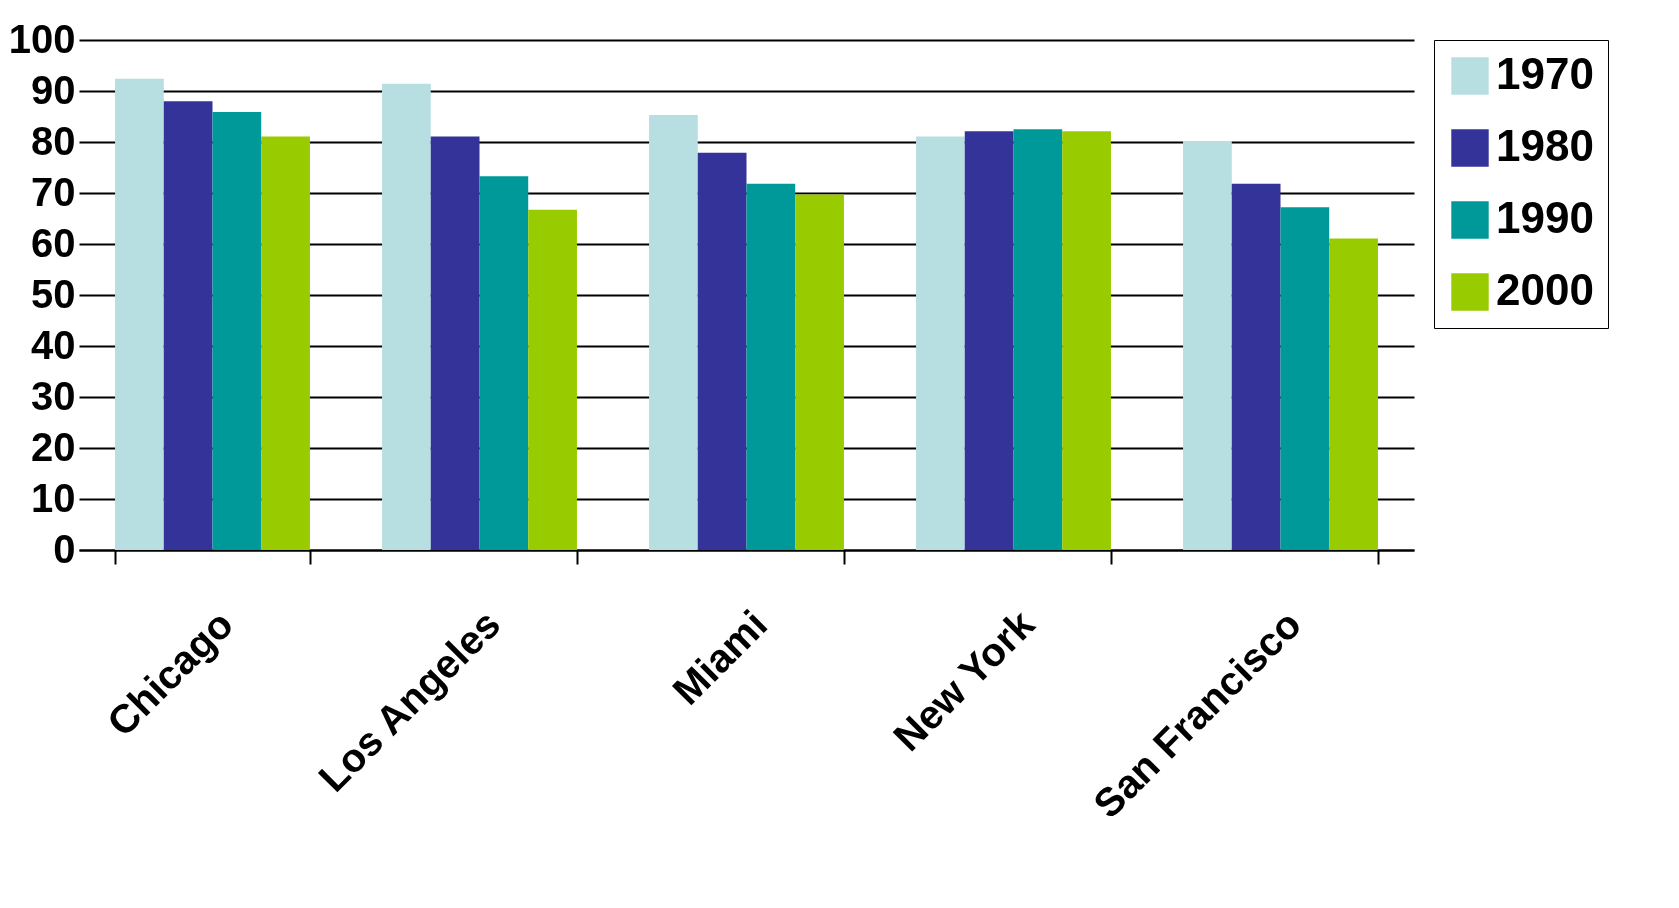 The image size is (1679, 908). I want to click on legend-label: 1990, so click(1545, 217).